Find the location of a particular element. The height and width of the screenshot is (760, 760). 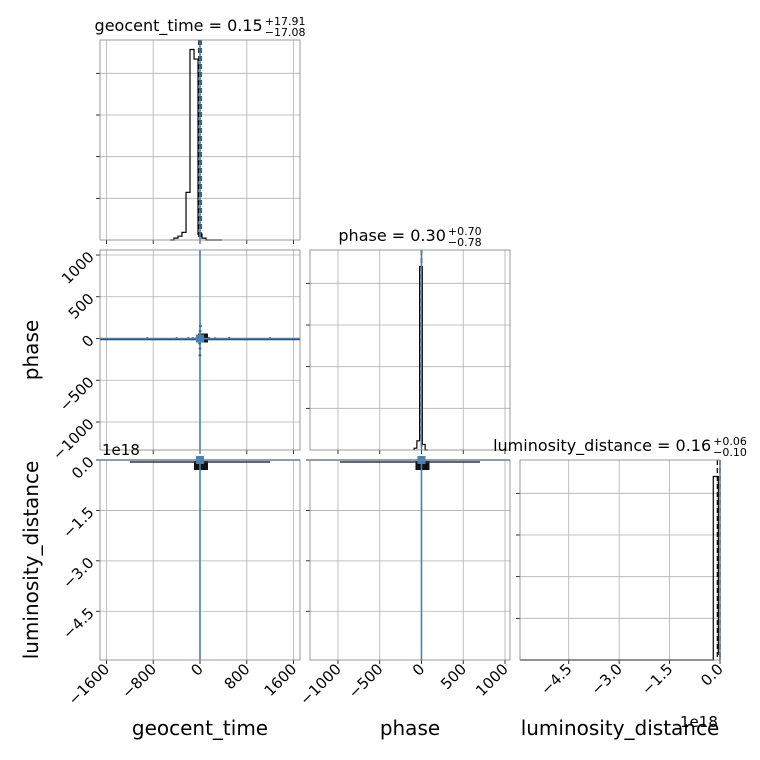

y-tick-label: 1000 is located at coordinates (78, 268).